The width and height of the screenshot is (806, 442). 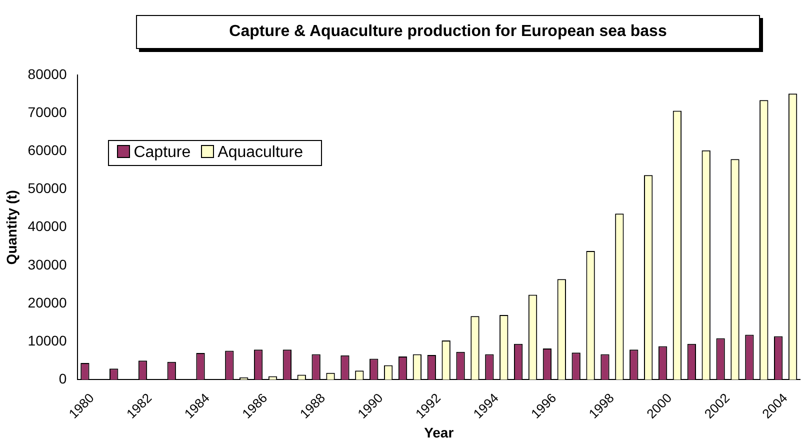 I want to click on y-tick-label: 10000, so click(x=47, y=340).